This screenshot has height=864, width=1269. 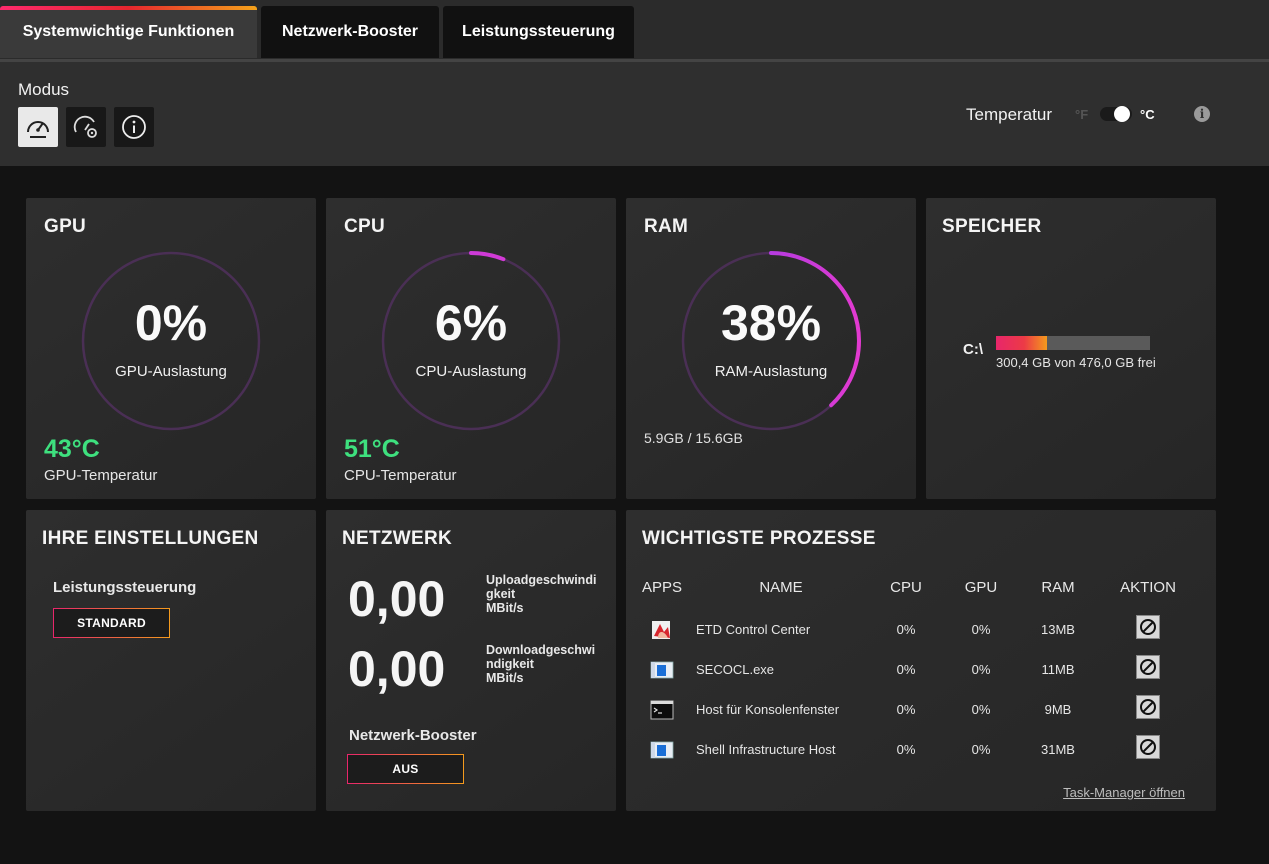 I want to click on cpu-title: CPU, so click(x=365, y=226).